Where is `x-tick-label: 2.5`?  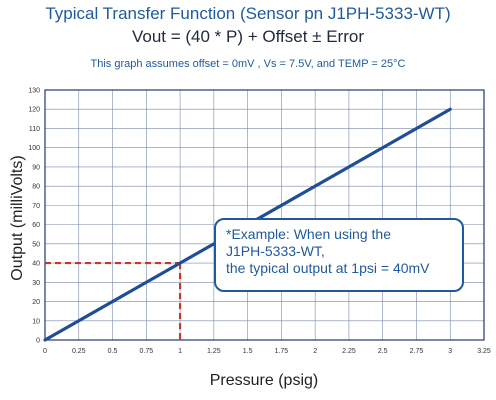 x-tick-label: 2.5 is located at coordinates (383, 351).